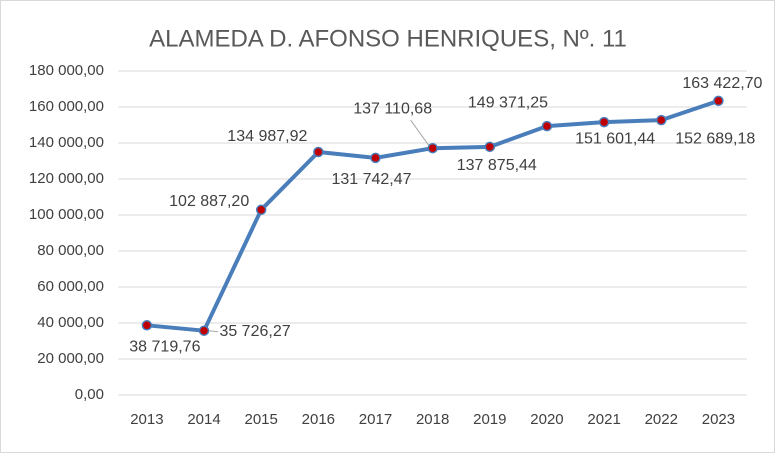 The image size is (775, 453). I want to click on y-tick-label: 60 000,00, so click(70, 286).